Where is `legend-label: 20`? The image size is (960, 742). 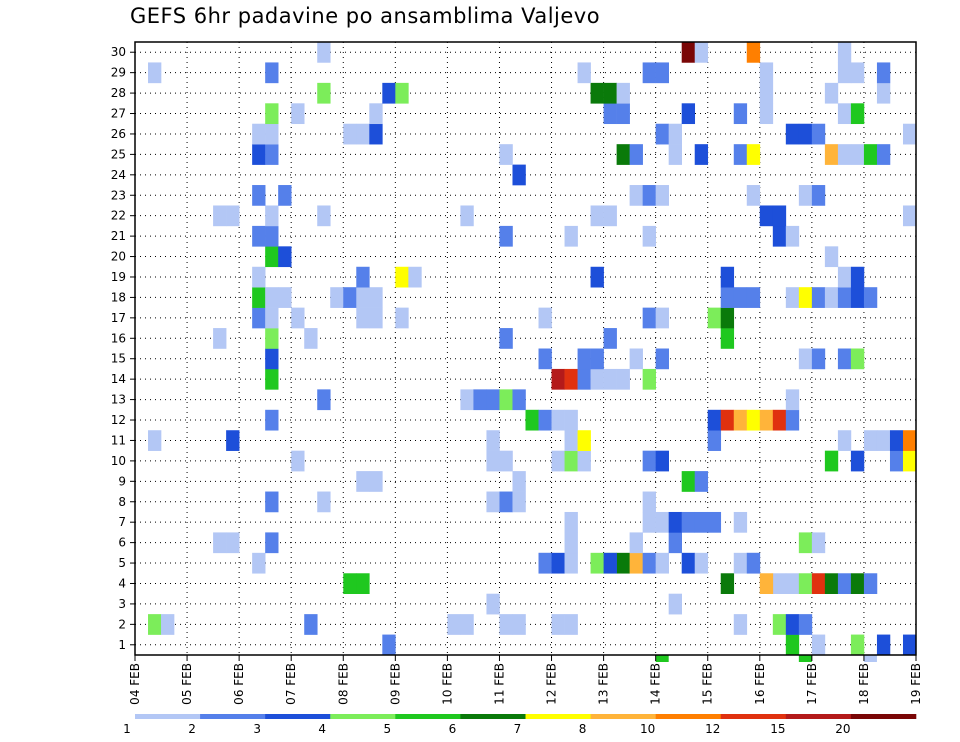
legend-label: 20 is located at coordinates (842, 729).